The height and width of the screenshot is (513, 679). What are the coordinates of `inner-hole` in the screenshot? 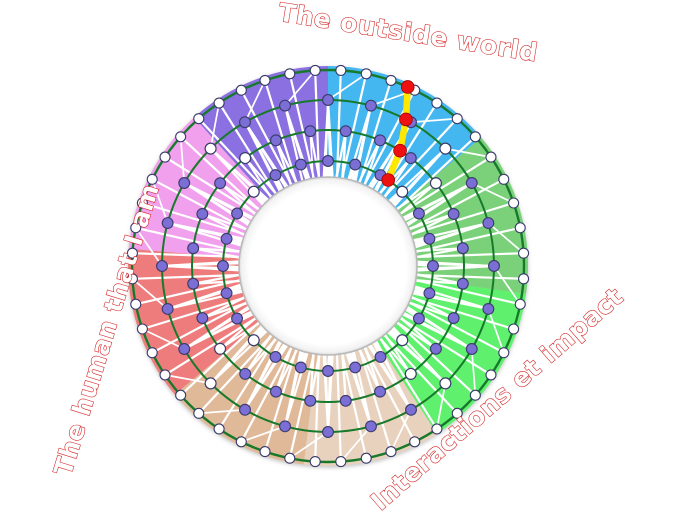 It's located at (328, 266).